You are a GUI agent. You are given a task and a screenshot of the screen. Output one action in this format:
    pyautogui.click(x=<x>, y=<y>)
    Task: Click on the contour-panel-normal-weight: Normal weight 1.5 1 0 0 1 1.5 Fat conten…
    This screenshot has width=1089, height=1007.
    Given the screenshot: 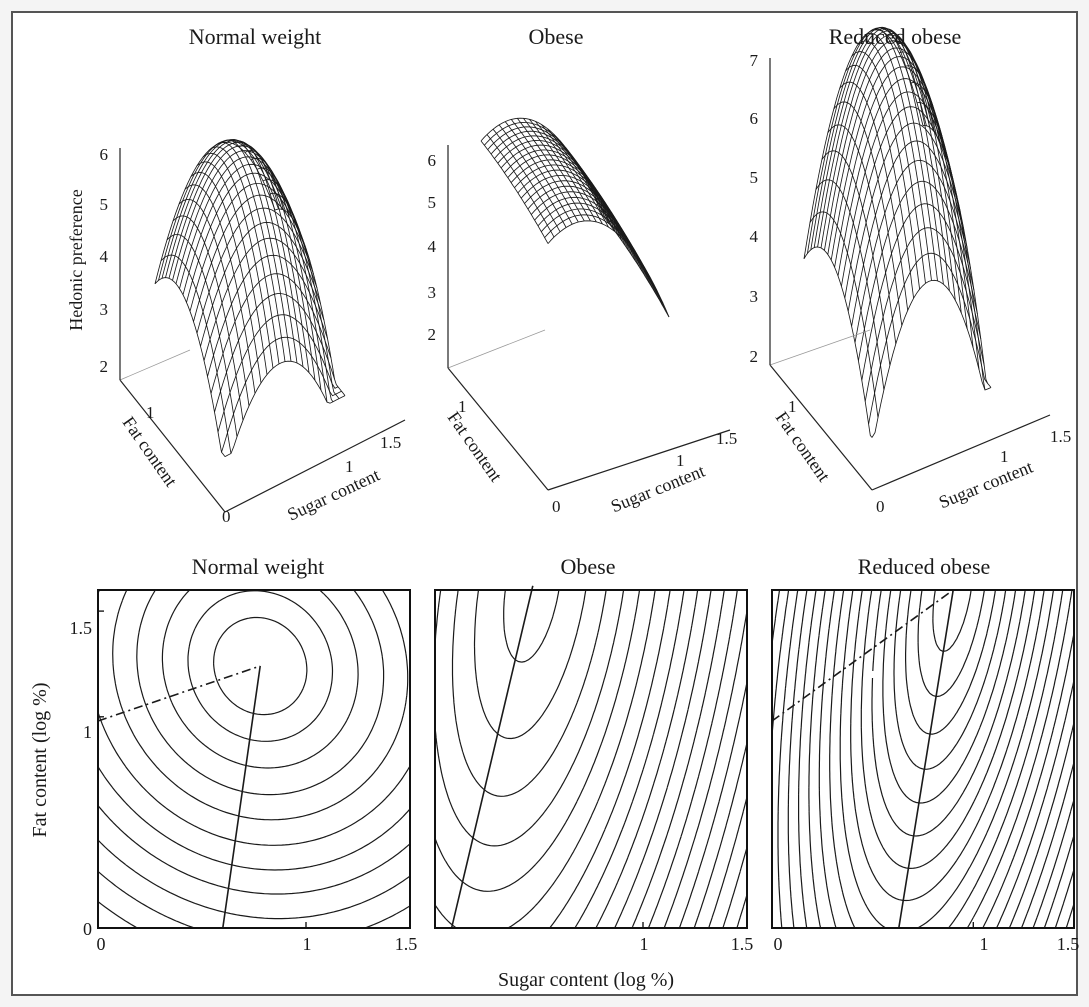 What is the action you would take?
    pyautogui.click(x=223, y=754)
    